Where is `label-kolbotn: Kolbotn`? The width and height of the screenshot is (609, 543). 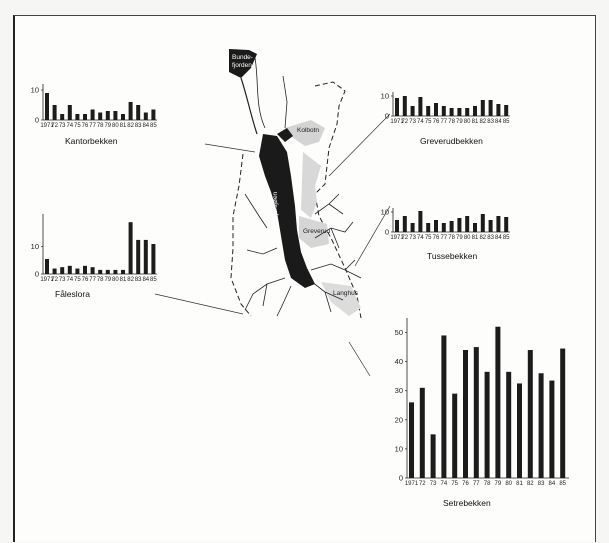 label-kolbotn: Kolbotn is located at coordinates (308, 130).